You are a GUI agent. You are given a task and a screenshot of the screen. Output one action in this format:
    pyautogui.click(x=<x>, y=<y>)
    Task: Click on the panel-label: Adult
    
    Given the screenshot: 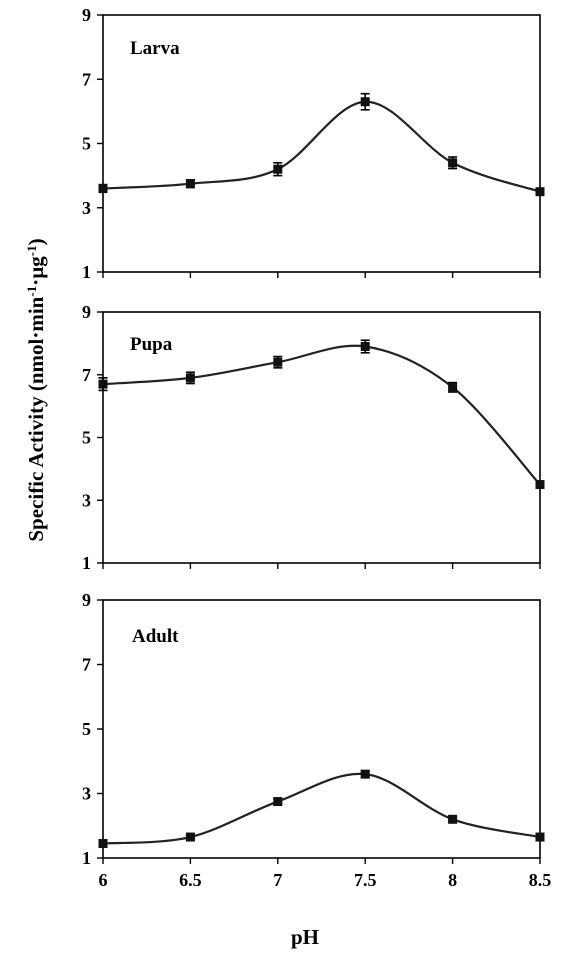 What is the action you would take?
    pyautogui.click(x=155, y=636)
    